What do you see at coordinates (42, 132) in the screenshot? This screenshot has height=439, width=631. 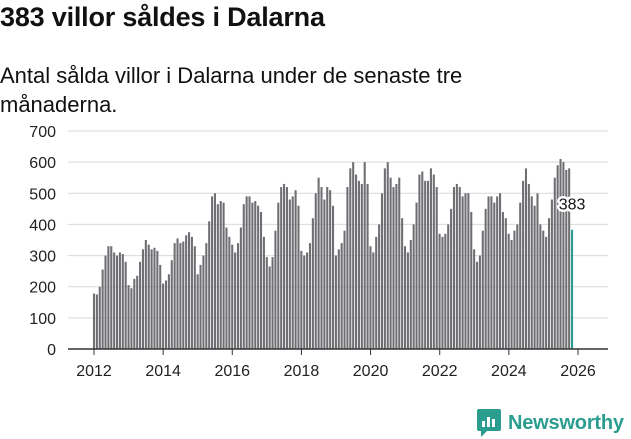 I see `y-tick-label: 700` at bounding box center [42, 132].